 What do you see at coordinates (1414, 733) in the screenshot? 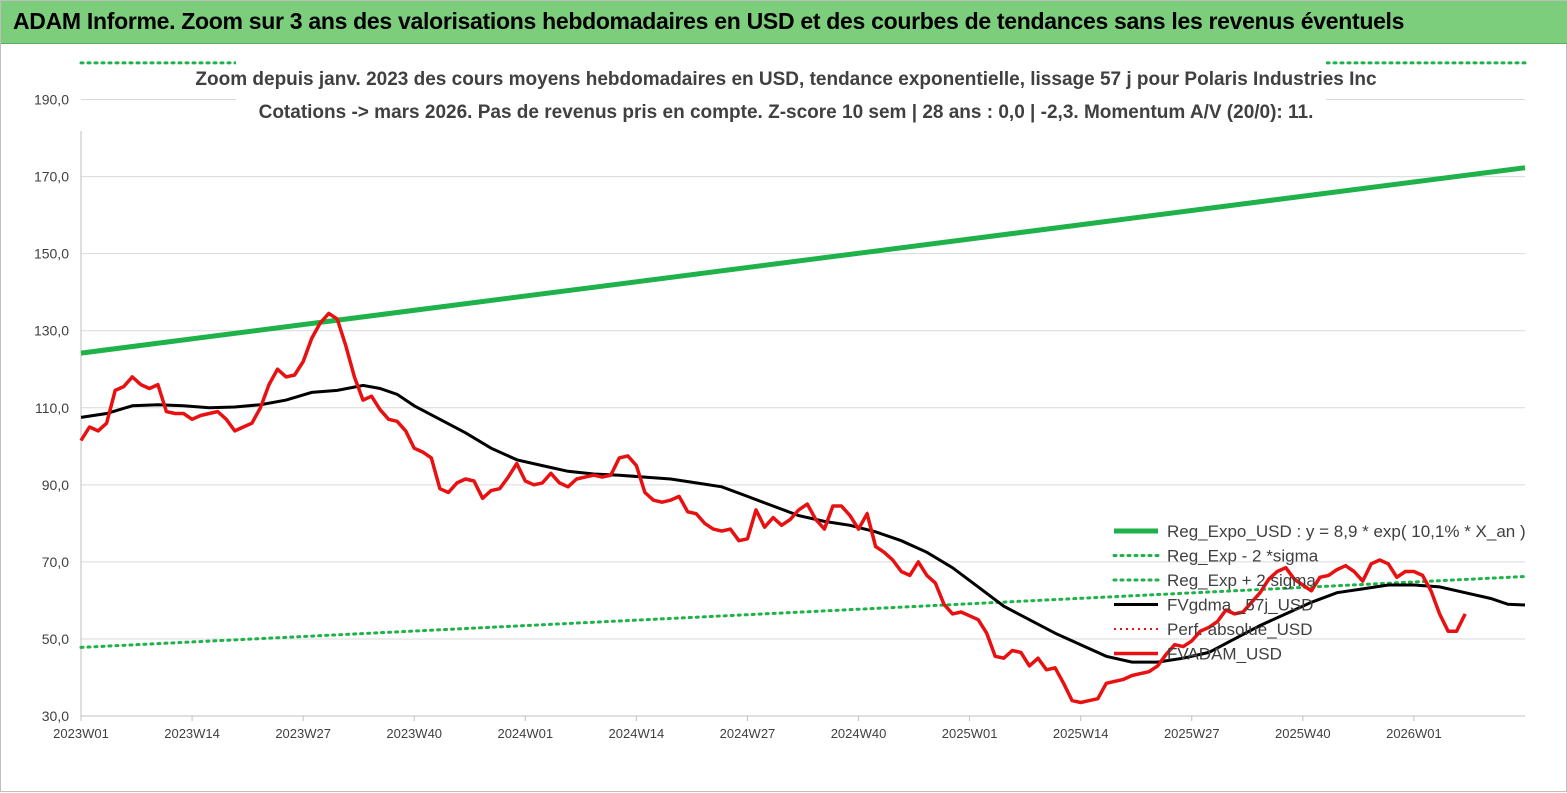
I see `x-tick-label: 2026W01` at bounding box center [1414, 733].